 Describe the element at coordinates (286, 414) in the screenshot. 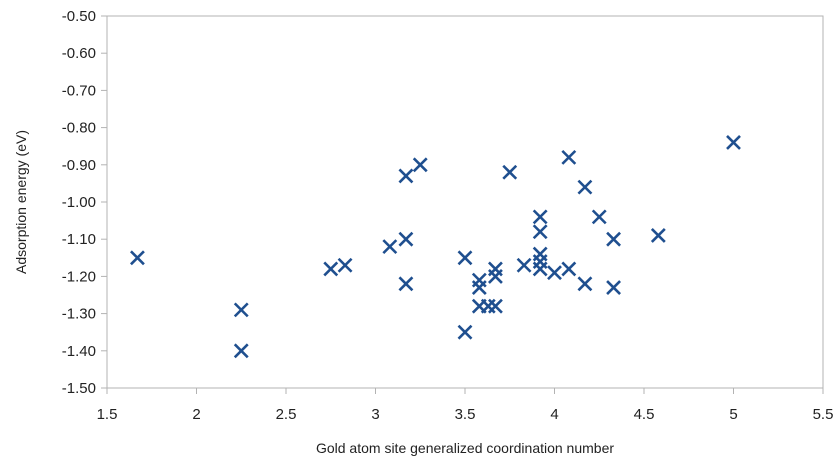

I see `x-tick-label: 2.5` at that location.